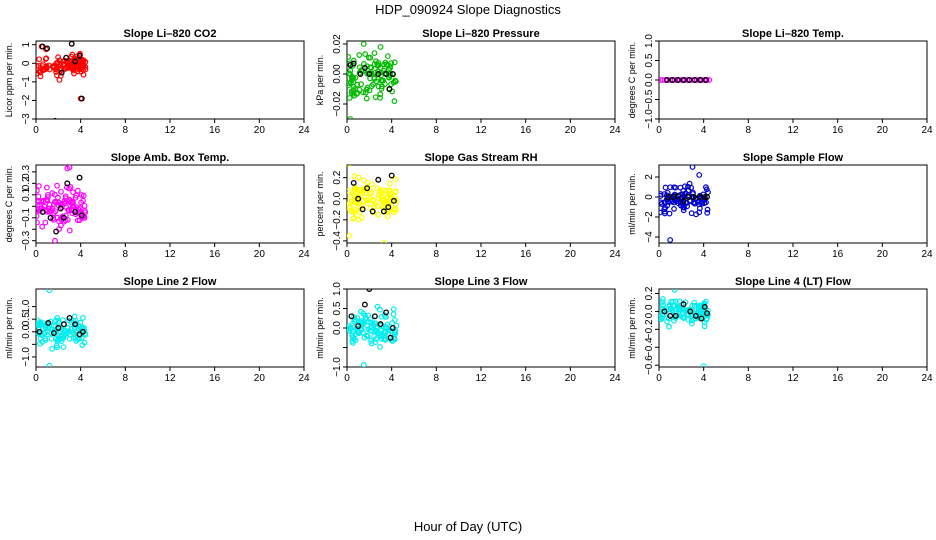 The height and width of the screenshot is (540, 936). What do you see at coordinates (9, 204) in the screenshot?
I see `y-axis-label: degrees C per min.` at bounding box center [9, 204].